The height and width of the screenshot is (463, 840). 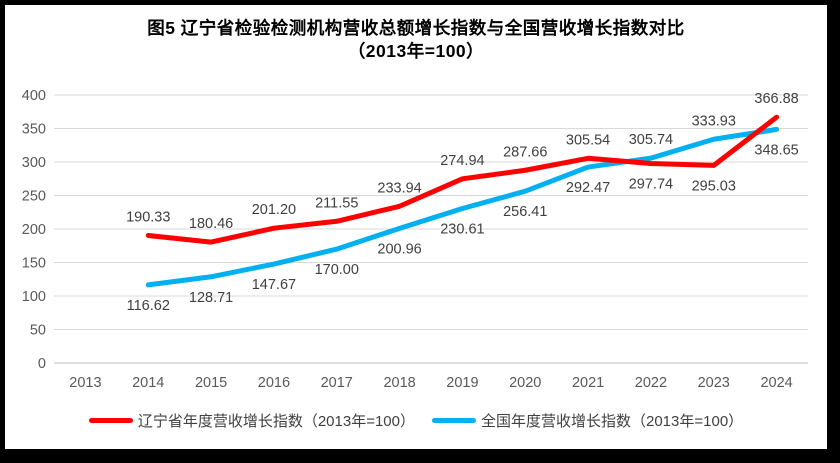 What do you see at coordinates (588, 188) in the screenshot?
I see `data-label-national: 292.47` at bounding box center [588, 188].